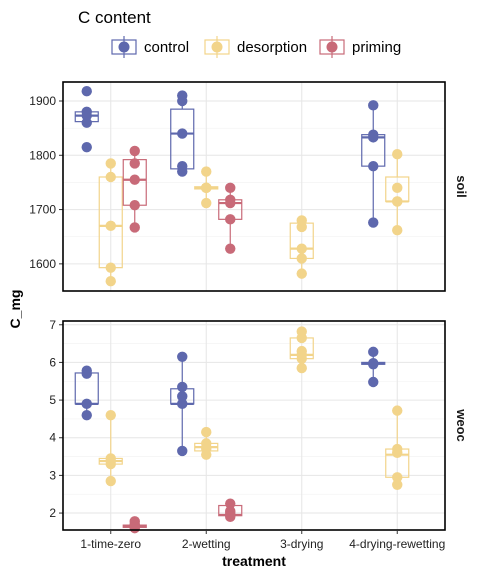 Image resolution: width=480 pixels, height=576 pixels. Describe the element at coordinates (52, 513) in the screenshot. I see `y-tick-label: 2` at that location.